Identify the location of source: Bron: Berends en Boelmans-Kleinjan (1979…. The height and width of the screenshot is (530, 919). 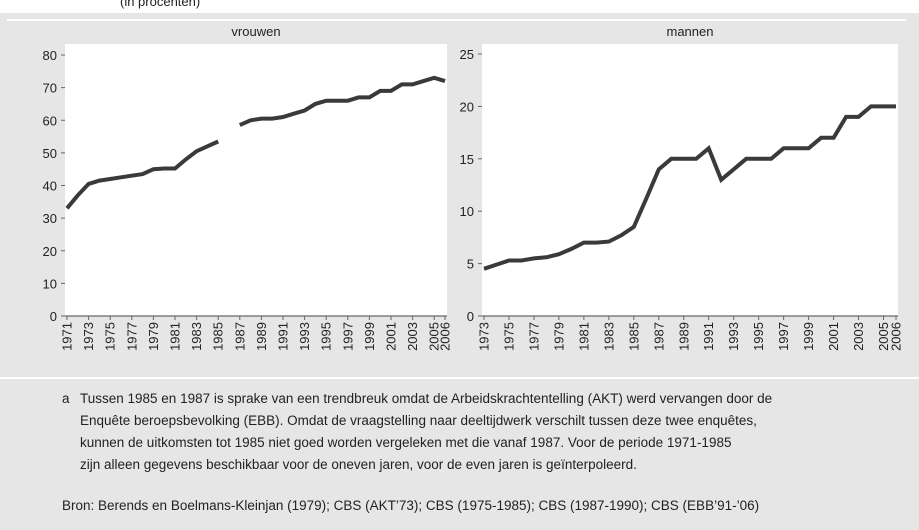
(410, 505).